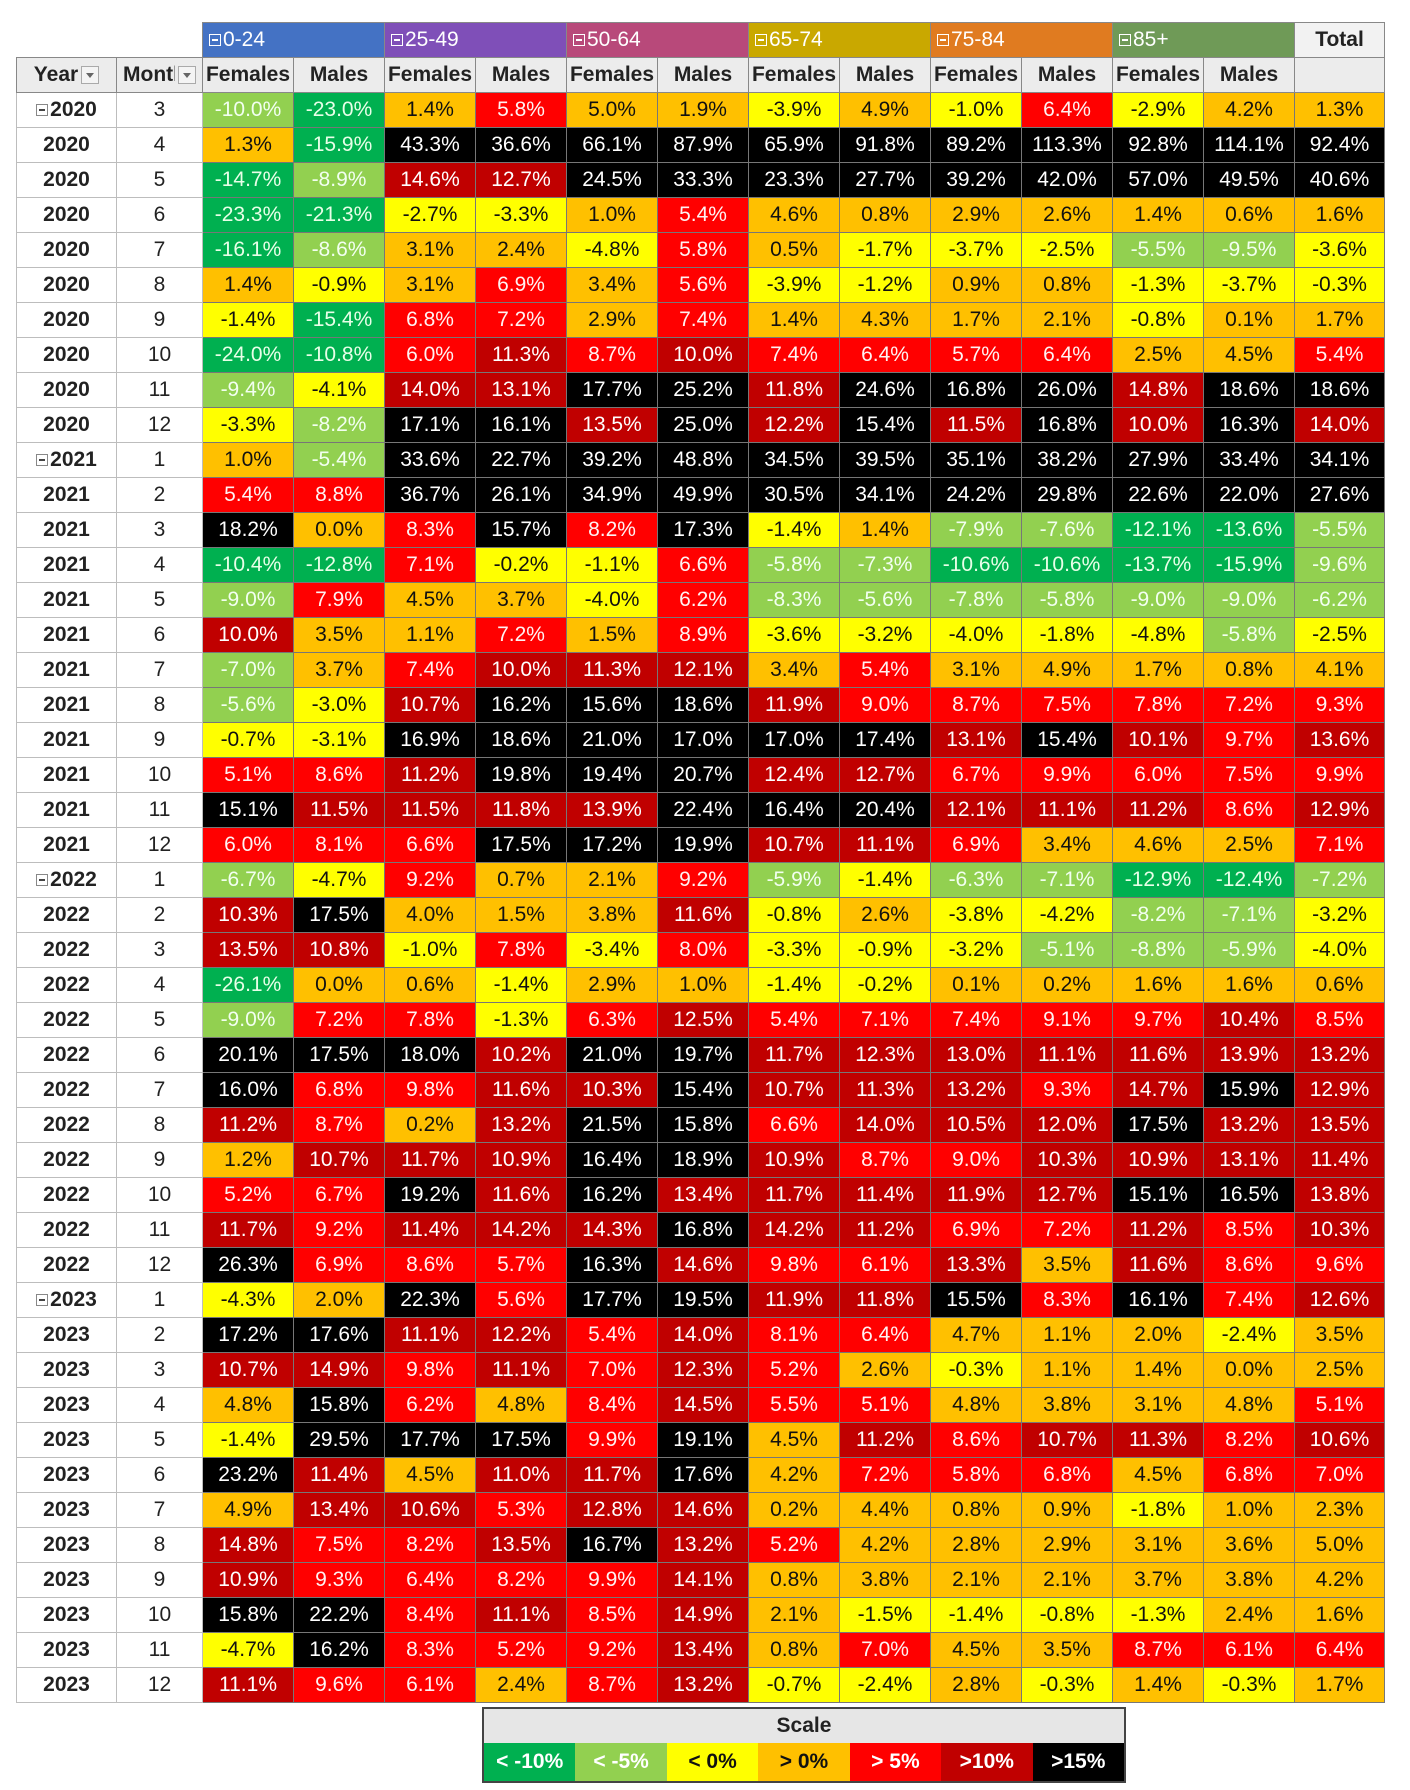 This screenshot has width=1410, height=1790. Describe the element at coordinates (248, 705) in the screenshot. I see `heatmap-cell: -5.6%` at that location.